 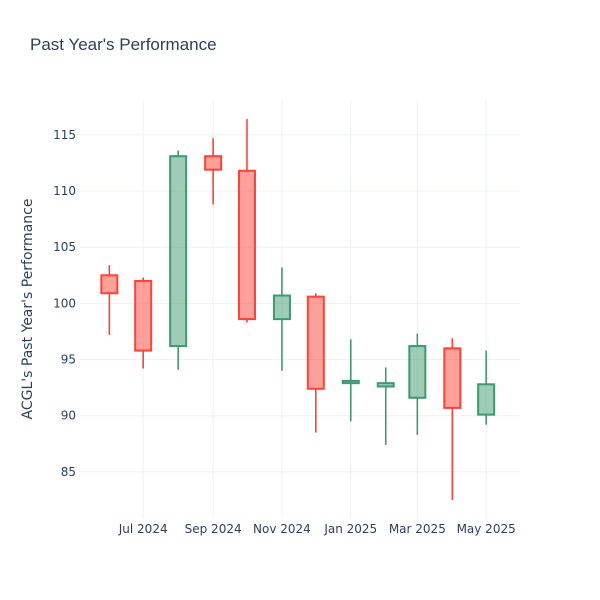 What do you see at coordinates (213, 529) in the screenshot?
I see `x-tick-label: Sep 2024` at bounding box center [213, 529].